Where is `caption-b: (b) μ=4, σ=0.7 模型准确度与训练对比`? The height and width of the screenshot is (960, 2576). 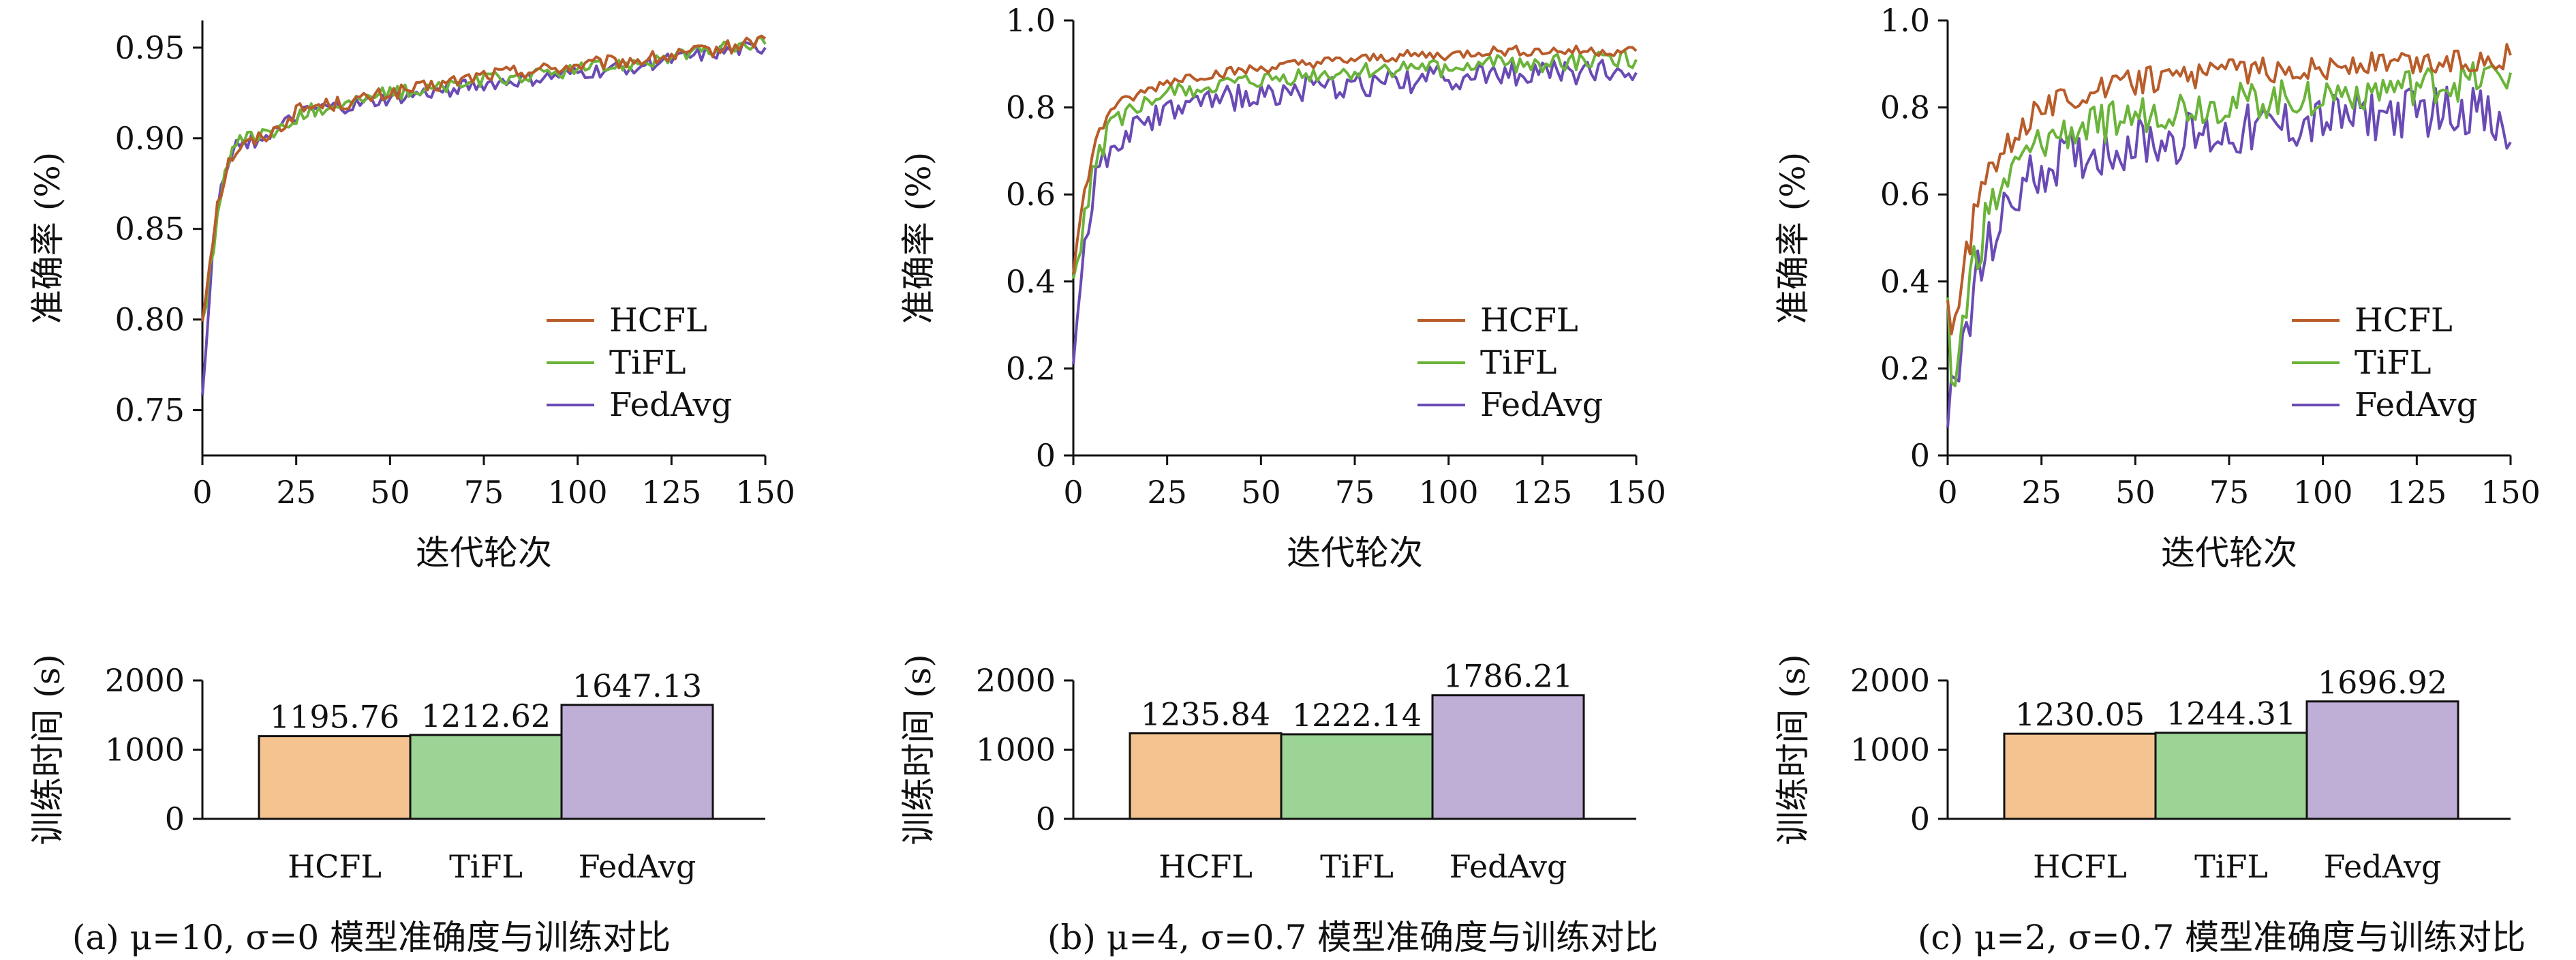
caption-b: (b) μ=4, σ=0.7 模型准确度与训练对比 is located at coordinates (1352, 937).